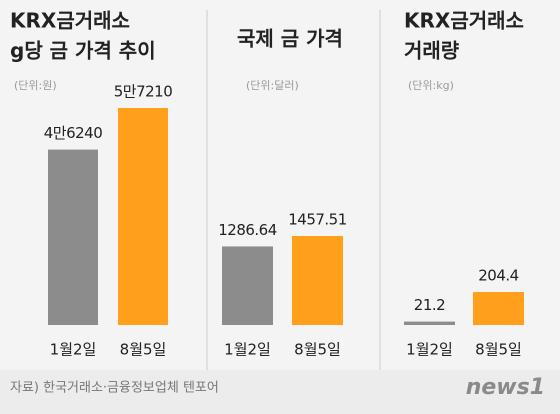 This screenshot has height=414, width=560. Describe the element at coordinates (431, 85) in the screenshot. I see `unit-label: (단위:kg)` at that location.